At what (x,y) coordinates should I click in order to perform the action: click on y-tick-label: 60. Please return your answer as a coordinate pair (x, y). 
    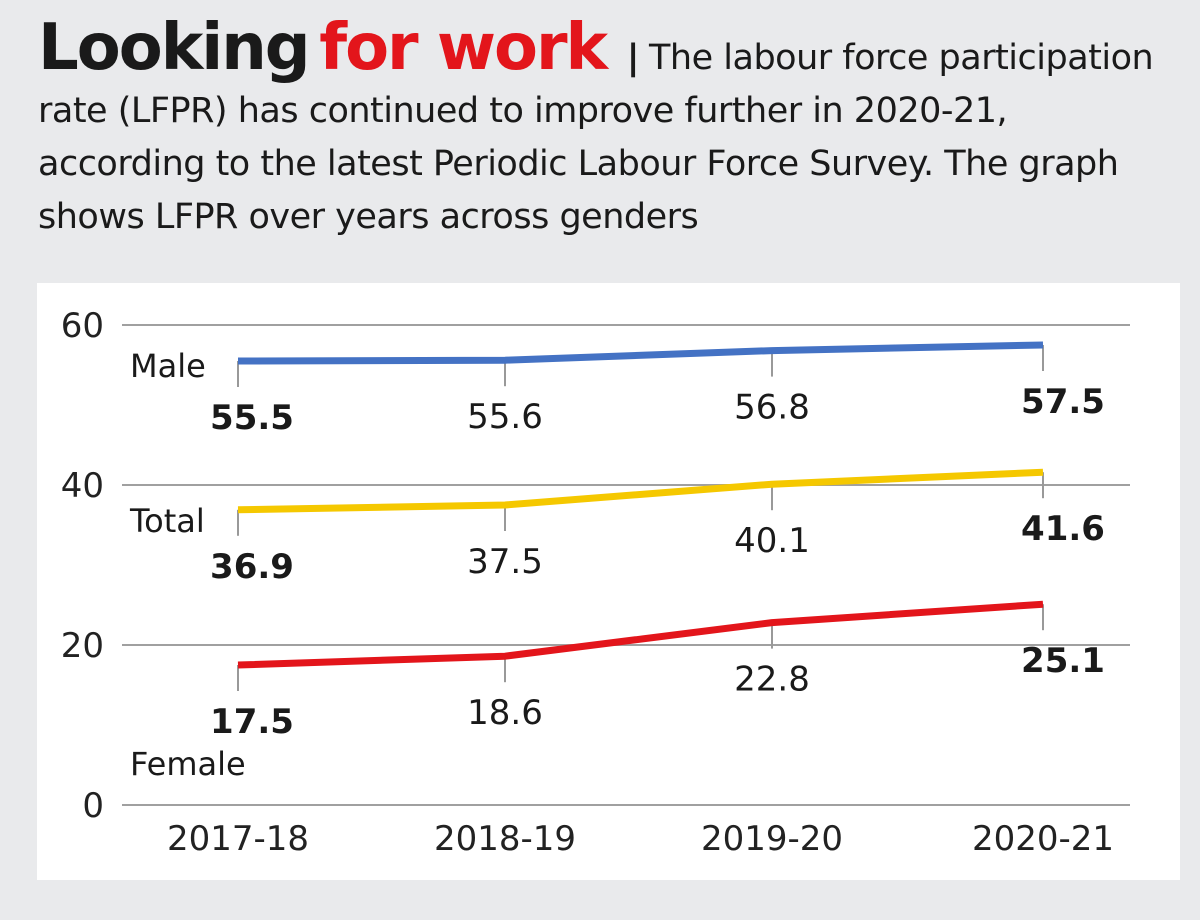
    Looking at the image, I should click on (82, 326).